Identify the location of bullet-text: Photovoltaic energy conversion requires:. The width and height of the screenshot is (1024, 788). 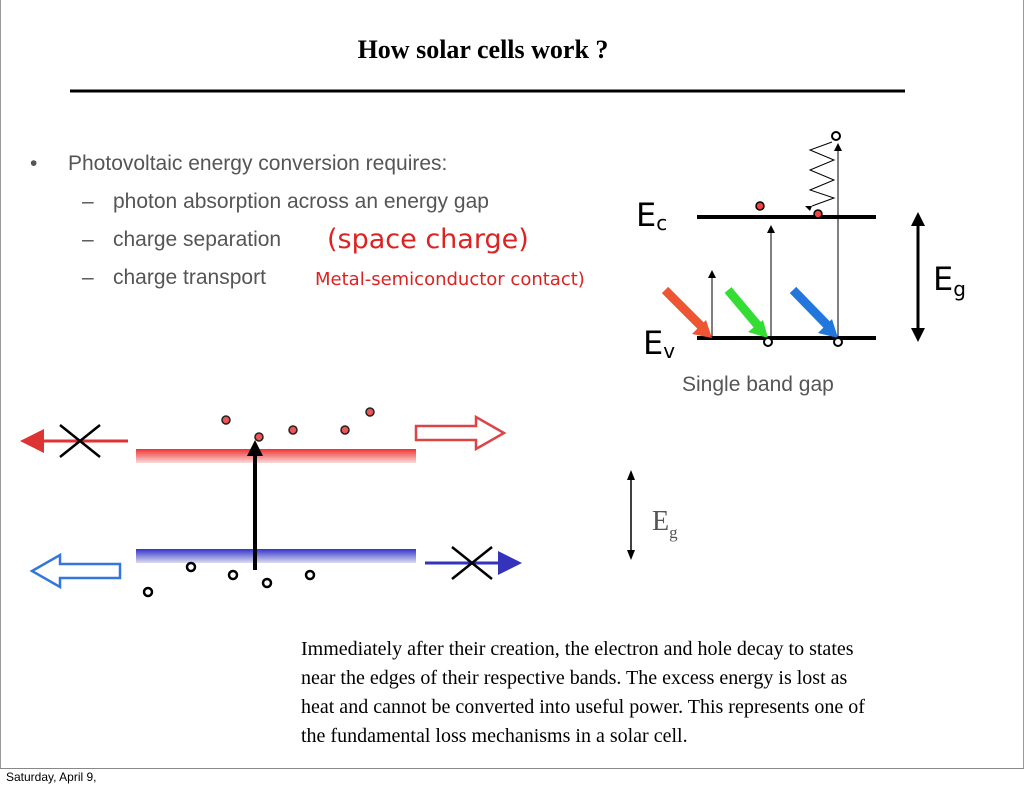
(257, 163).